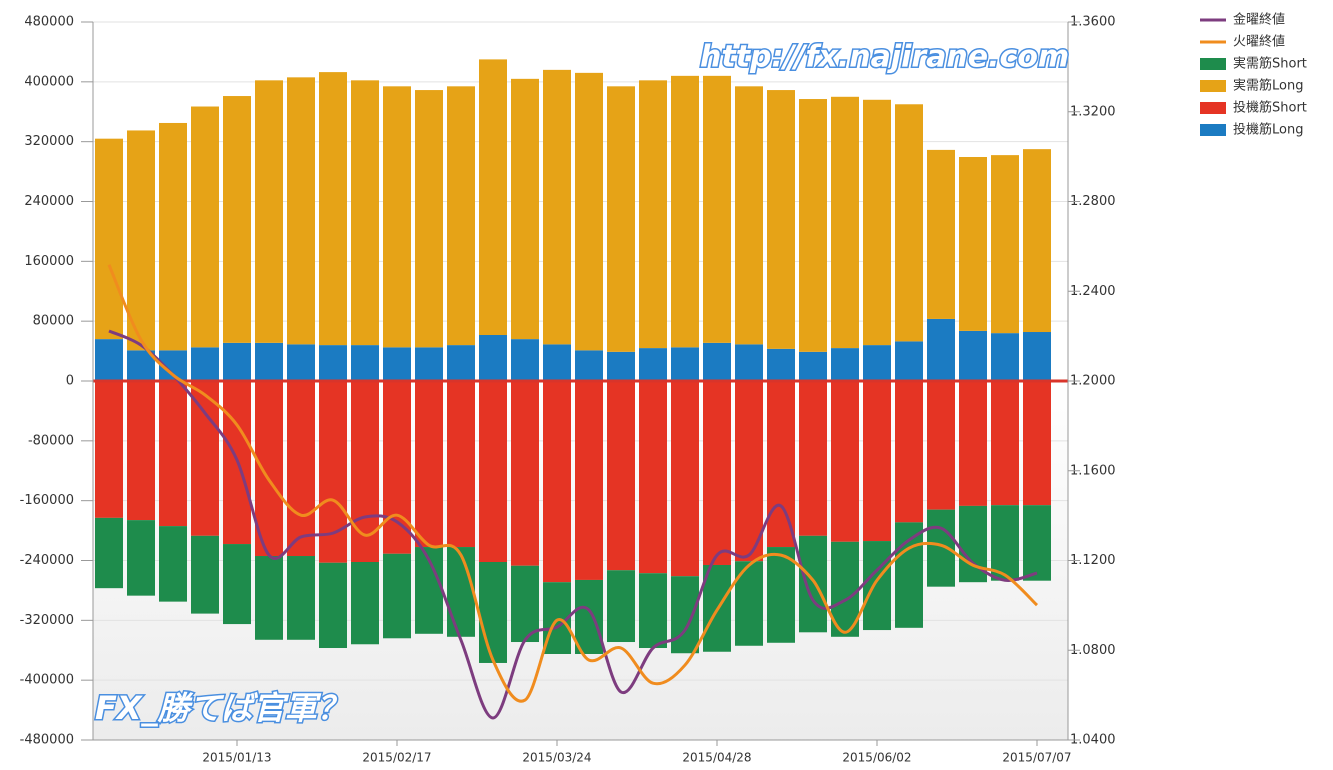 The width and height of the screenshot is (1333, 770). I want to click on y-tick-label: -480000, so click(47, 740).